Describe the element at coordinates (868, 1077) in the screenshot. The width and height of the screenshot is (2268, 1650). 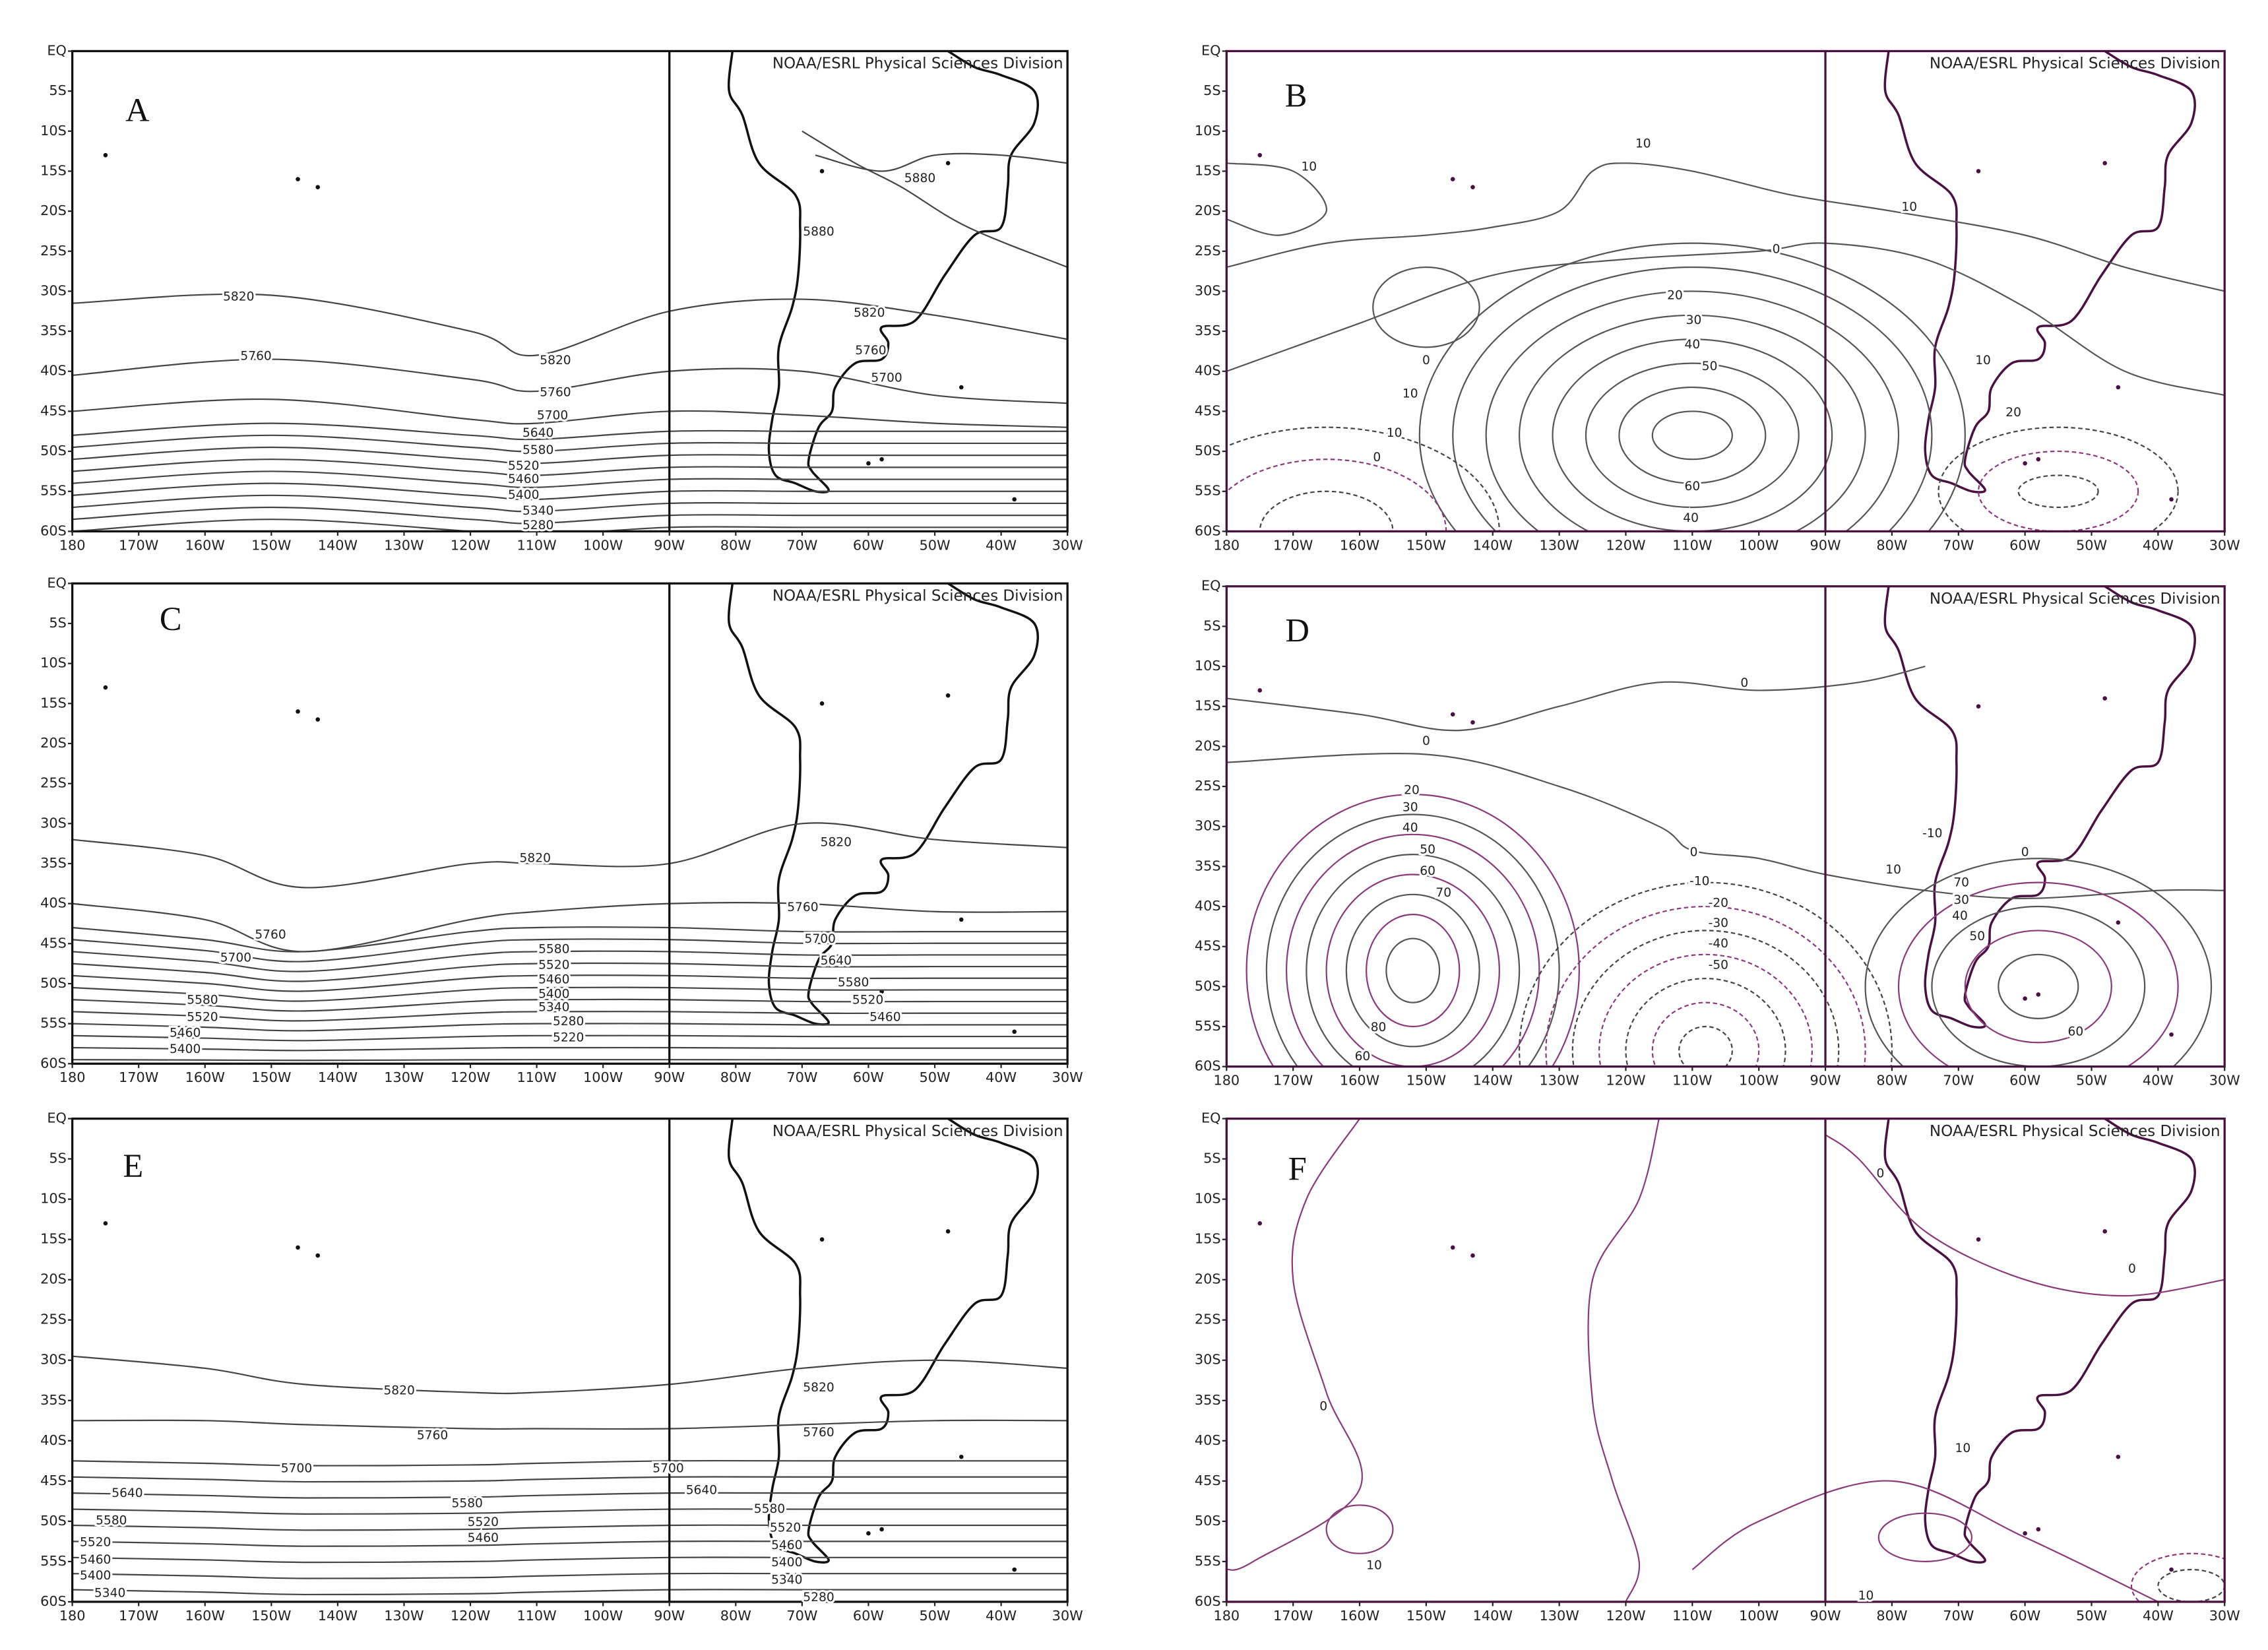
I see `lon-tick-label: 60W` at that location.